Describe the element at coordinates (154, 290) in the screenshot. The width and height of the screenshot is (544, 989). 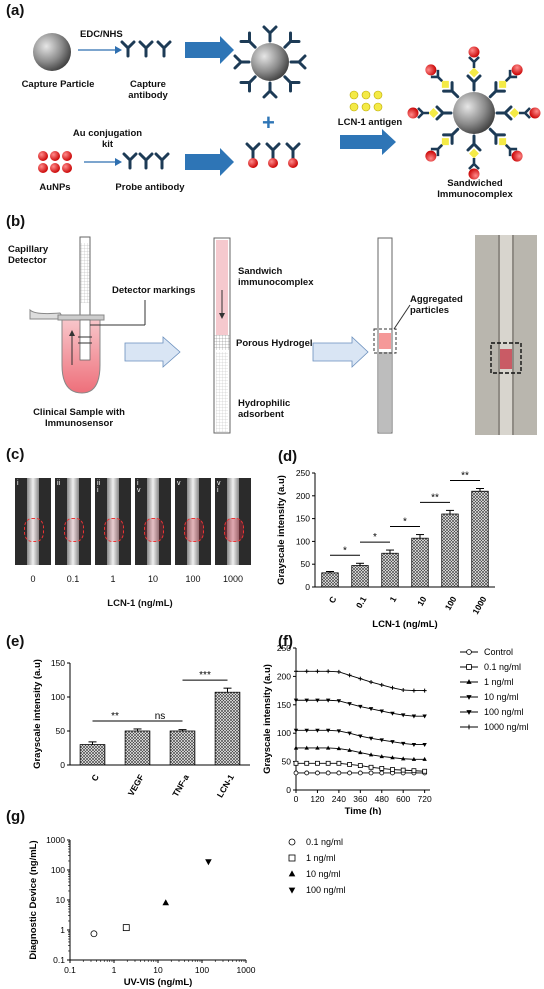
I see `detector-markings-label: Detector markings` at that location.